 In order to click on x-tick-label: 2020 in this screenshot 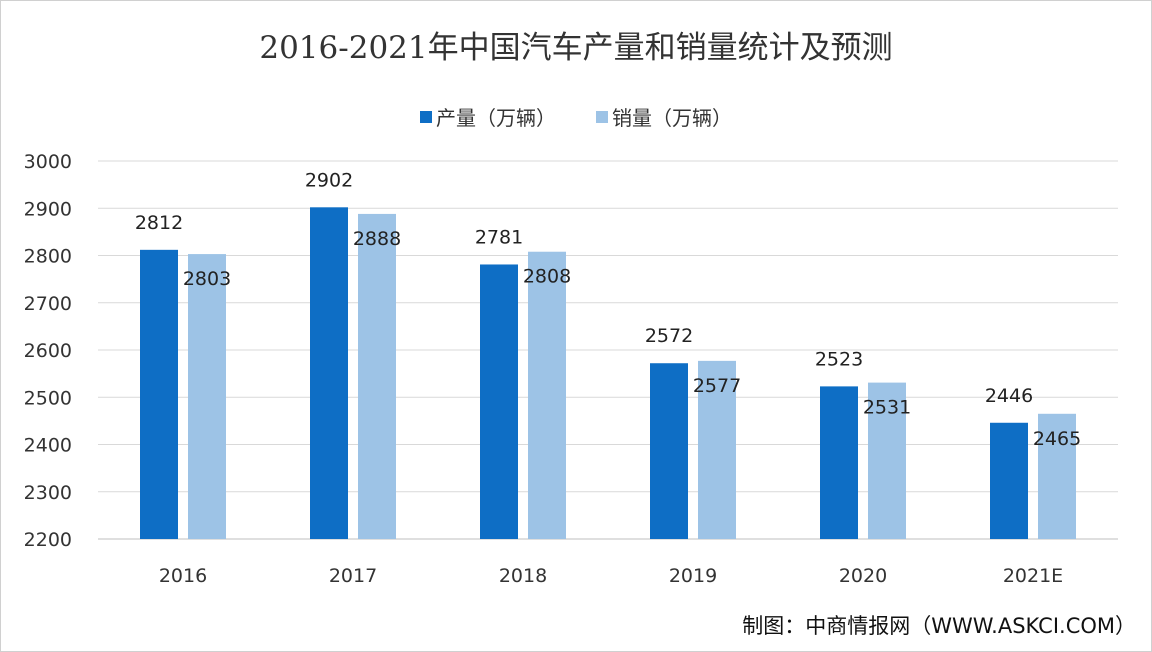, I will do `click(863, 576)`.